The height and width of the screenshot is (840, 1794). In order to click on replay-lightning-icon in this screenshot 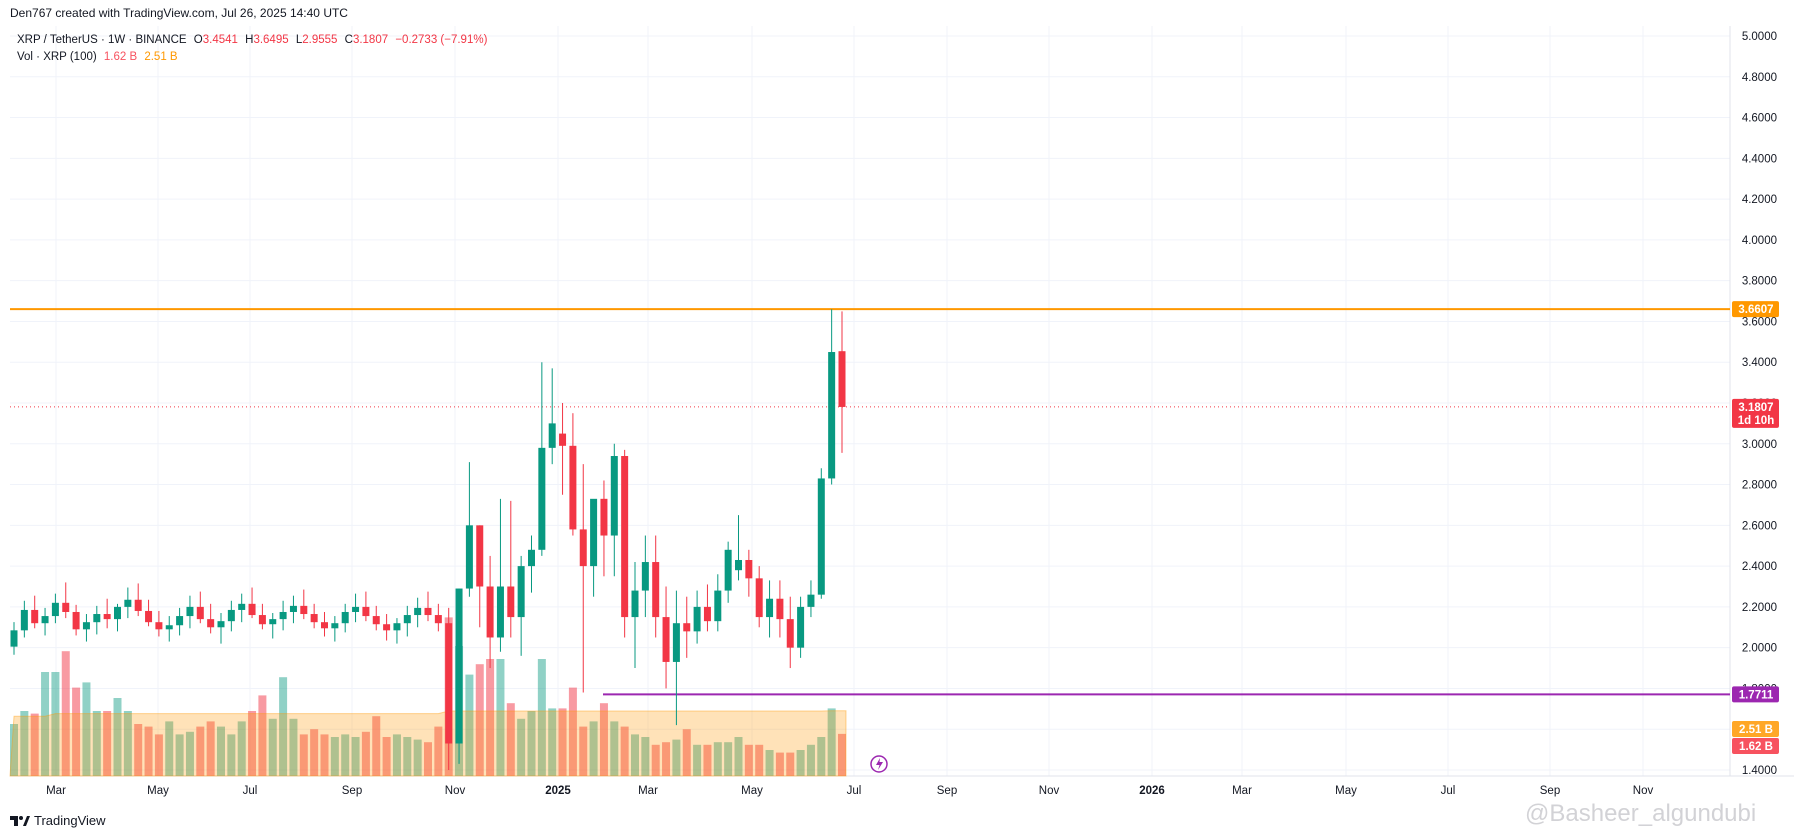, I will do `click(879, 764)`.